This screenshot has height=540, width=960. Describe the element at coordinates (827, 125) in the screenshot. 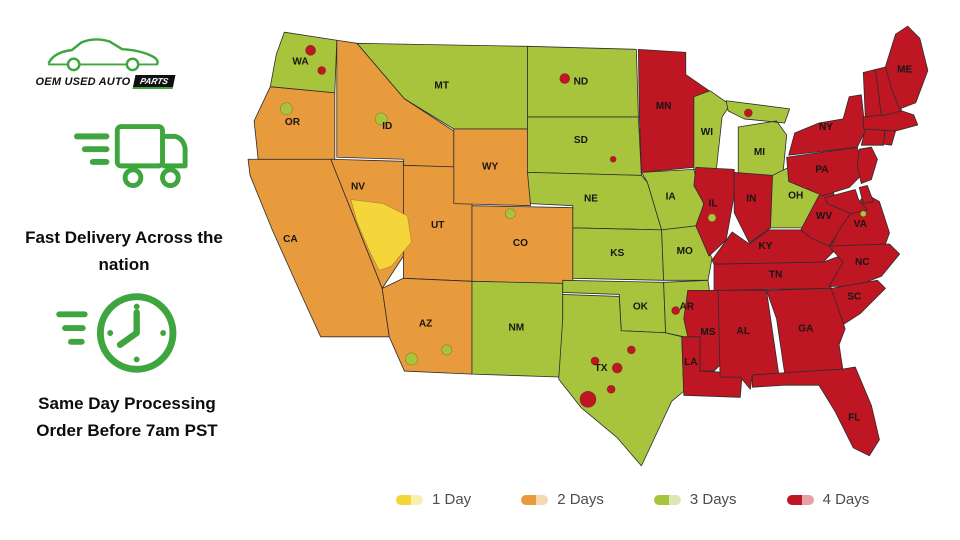

I see `state-NY` at that location.